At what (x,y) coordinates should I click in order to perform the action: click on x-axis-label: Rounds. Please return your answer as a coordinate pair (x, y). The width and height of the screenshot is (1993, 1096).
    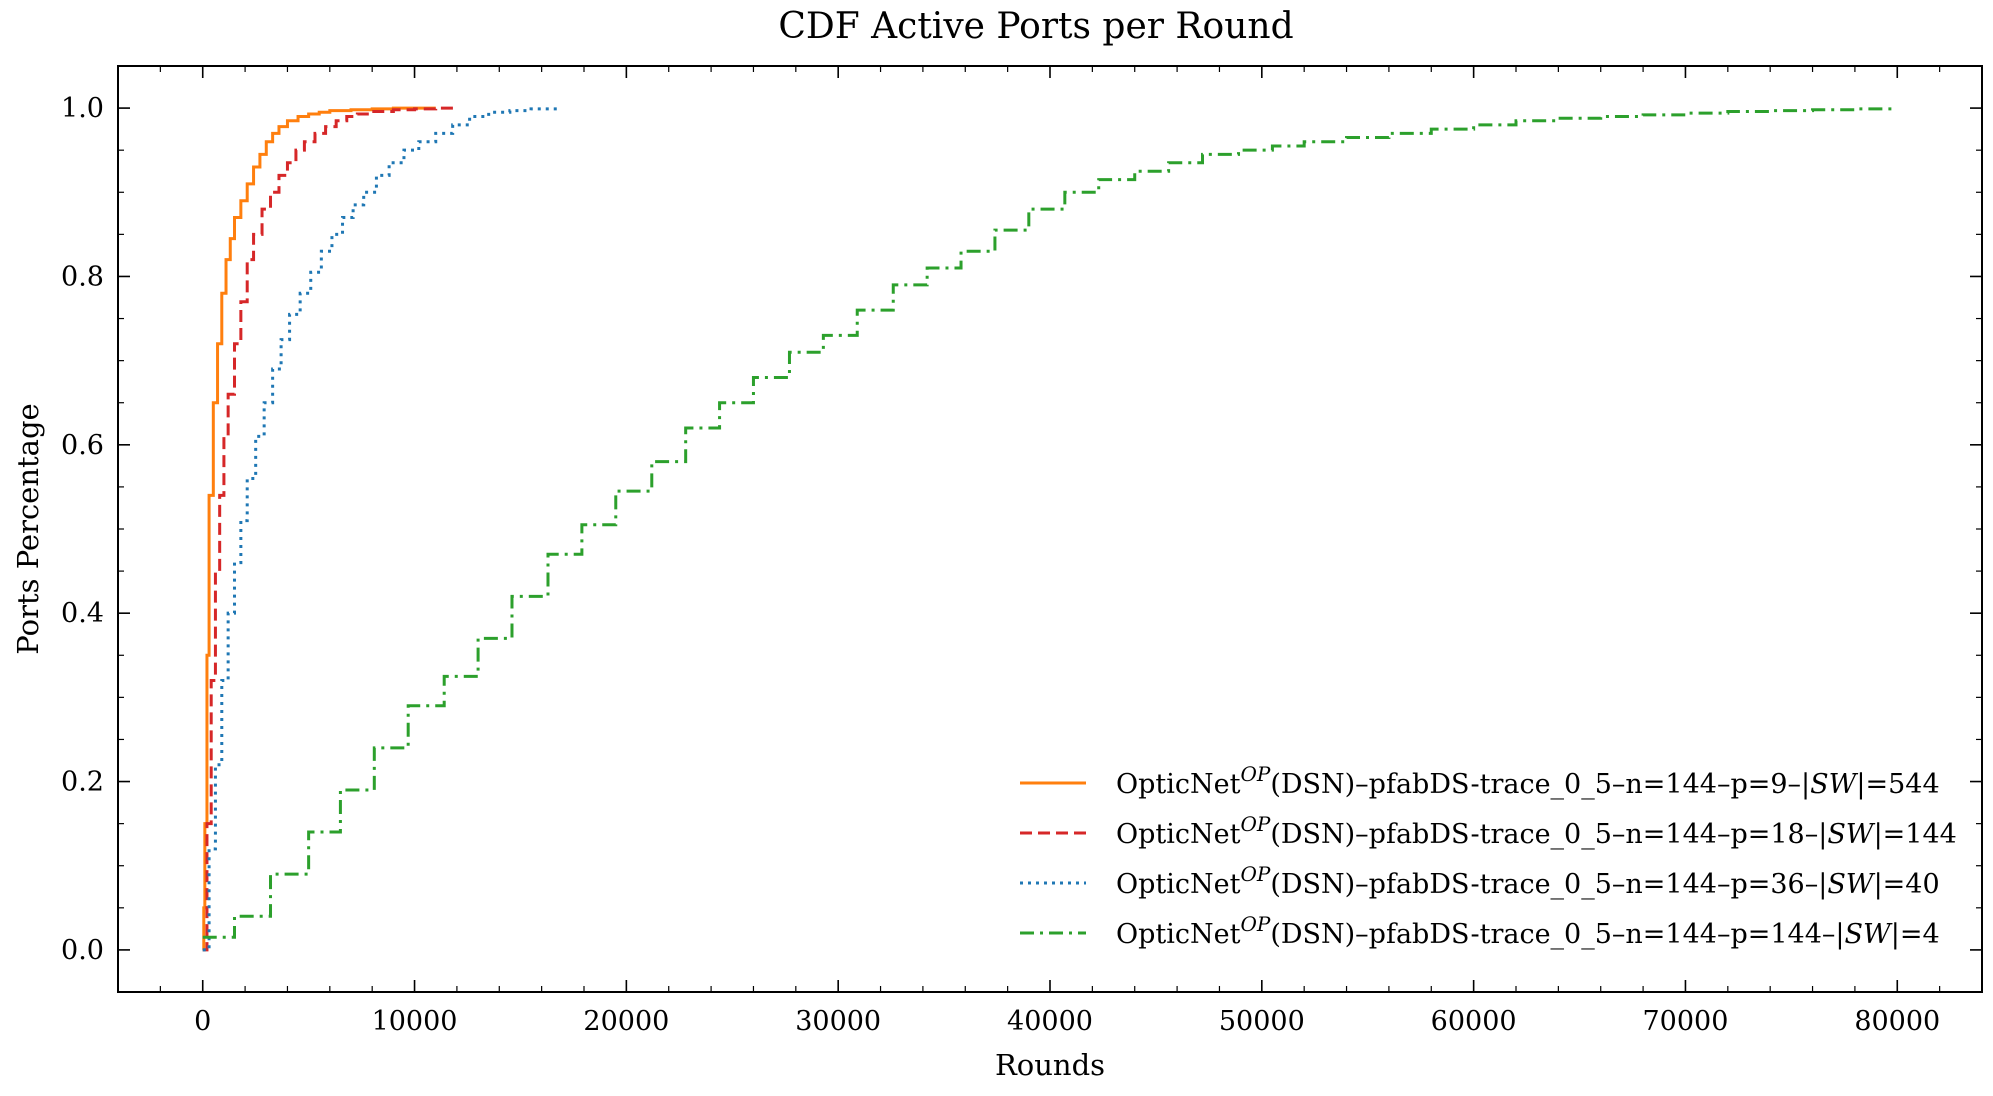
    Looking at the image, I should click on (1050, 1065).